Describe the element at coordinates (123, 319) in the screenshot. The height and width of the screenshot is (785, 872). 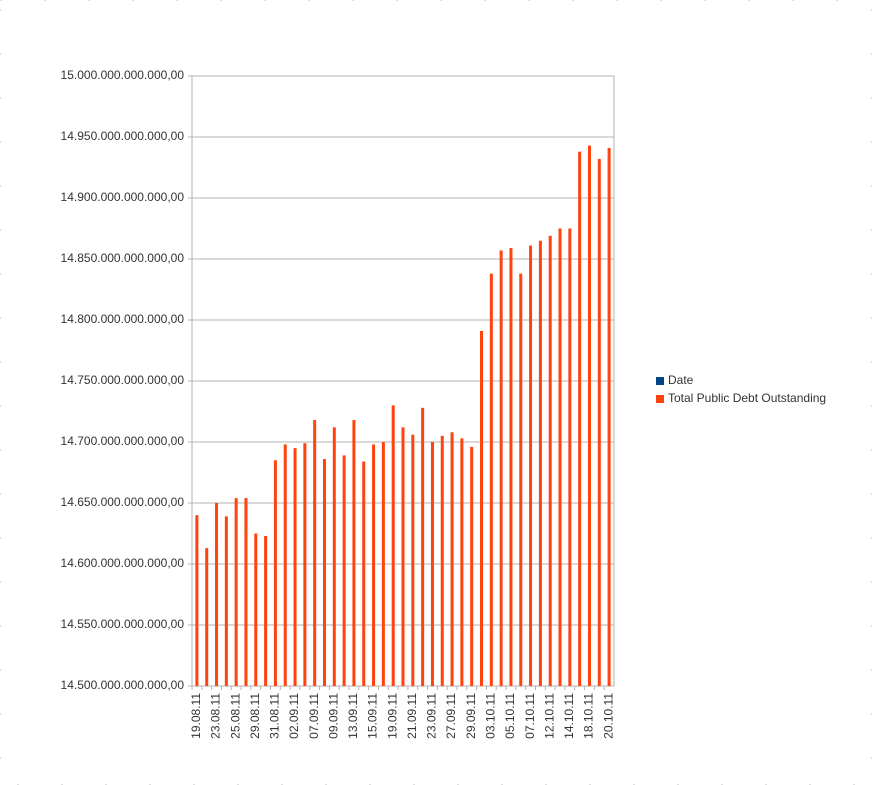
I see `y-tick-label: 14.800.000.000.000,00` at that location.